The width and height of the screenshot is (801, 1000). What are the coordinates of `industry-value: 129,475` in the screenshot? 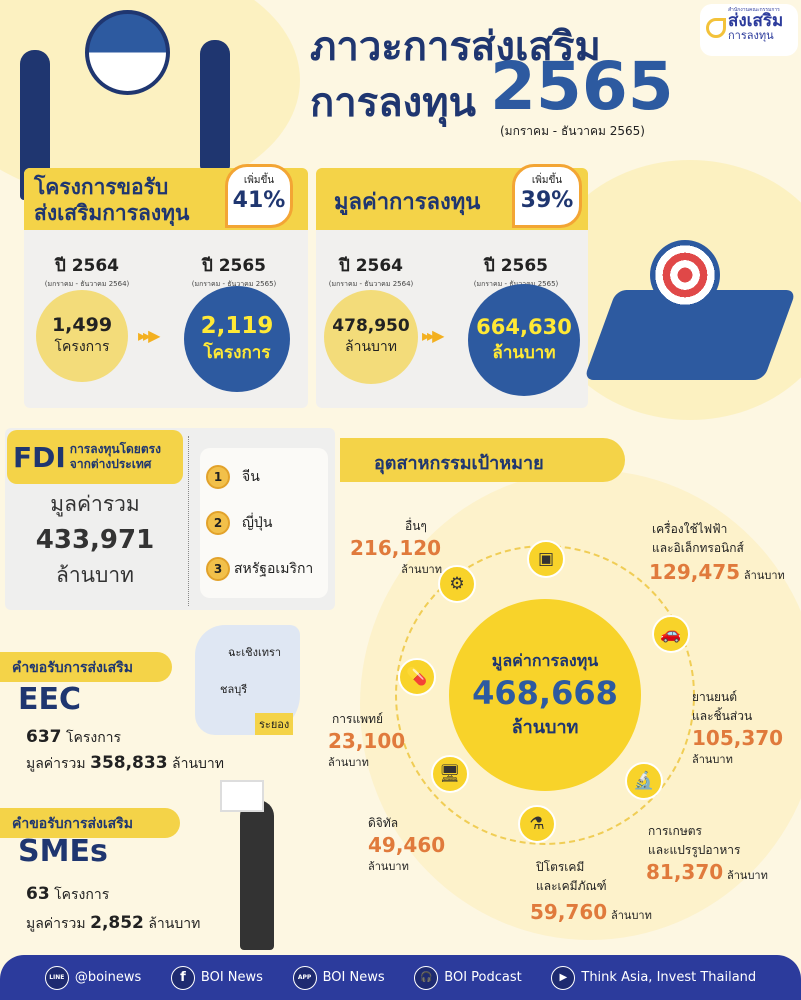 It's located at (695, 572).